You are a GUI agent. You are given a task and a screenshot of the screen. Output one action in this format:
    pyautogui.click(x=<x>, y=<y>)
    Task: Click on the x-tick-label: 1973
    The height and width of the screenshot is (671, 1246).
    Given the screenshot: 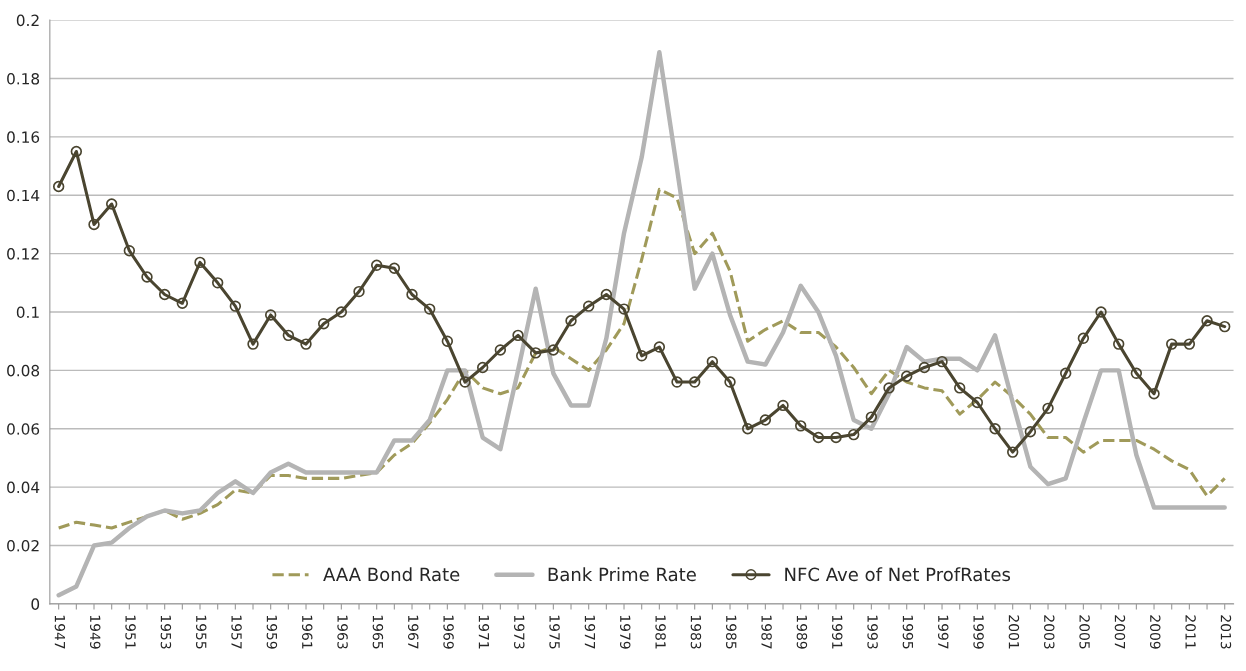 What is the action you would take?
    pyautogui.click(x=519, y=632)
    